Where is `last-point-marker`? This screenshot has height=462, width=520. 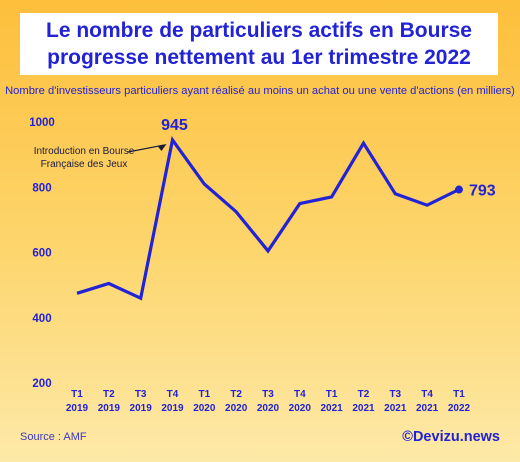
last-point-marker is located at coordinates (458, 189).